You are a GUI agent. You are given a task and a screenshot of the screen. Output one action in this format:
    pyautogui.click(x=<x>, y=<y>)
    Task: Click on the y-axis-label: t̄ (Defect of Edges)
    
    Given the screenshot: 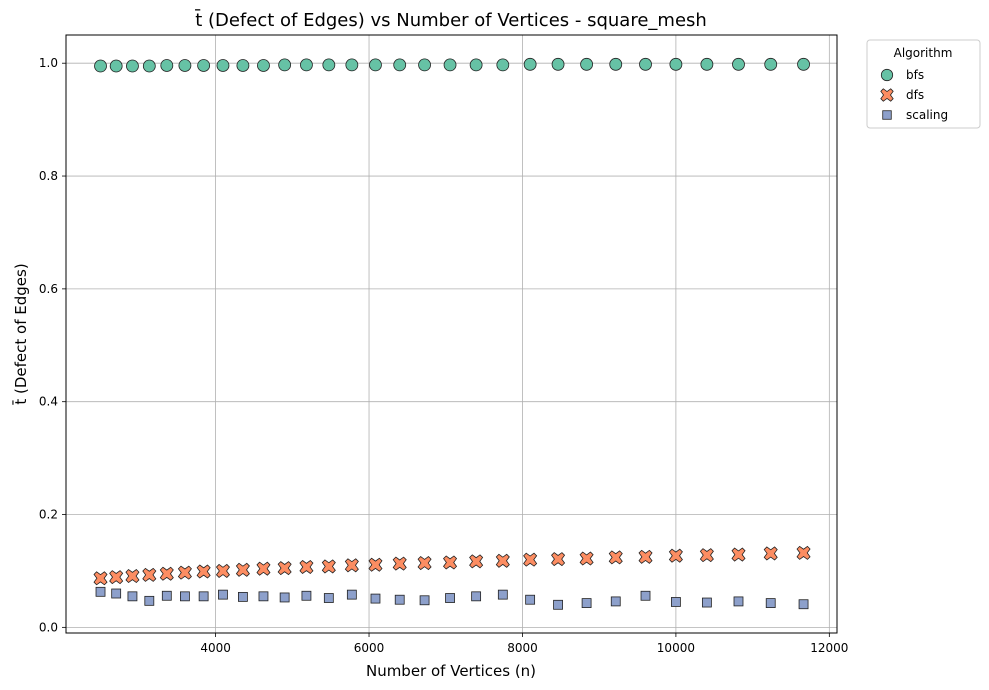 What is the action you would take?
    pyautogui.click(x=20, y=334)
    